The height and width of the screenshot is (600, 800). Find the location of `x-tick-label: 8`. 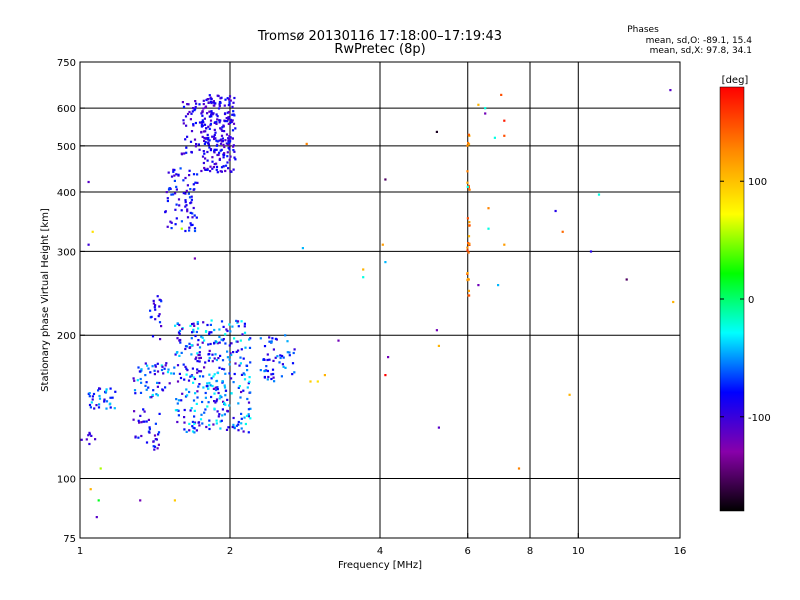

x-tick-label: 8 is located at coordinates (530, 551).